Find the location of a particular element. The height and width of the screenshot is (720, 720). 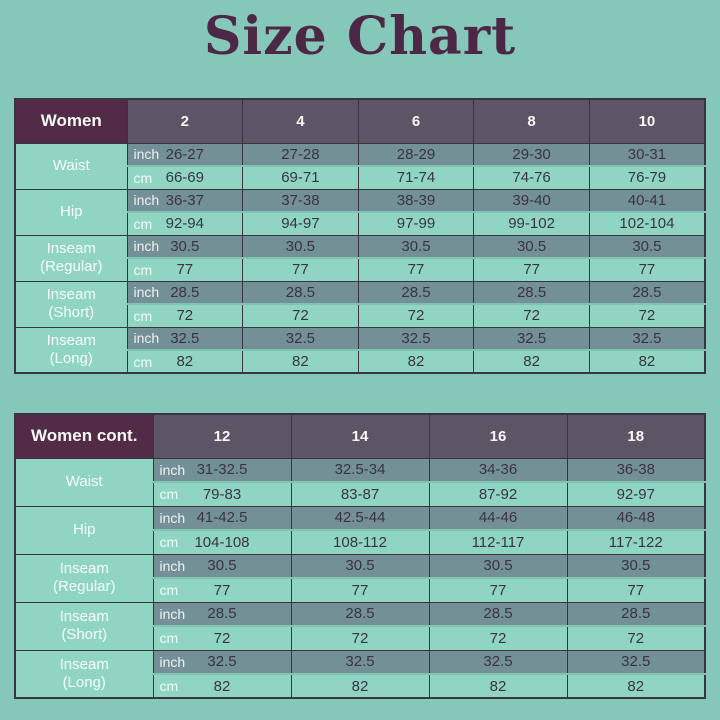

size-value: 76-79 is located at coordinates (647, 178).